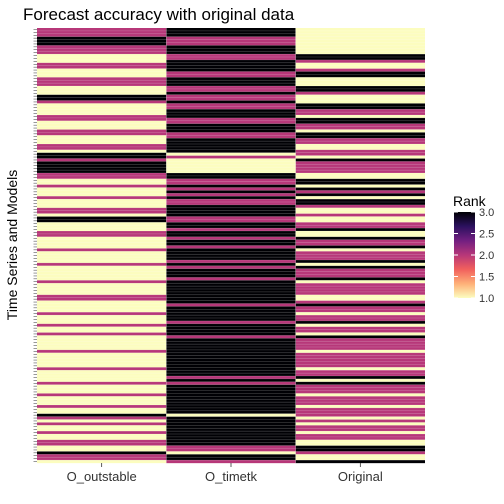 The image size is (504, 504). What do you see at coordinates (102, 476) in the screenshot?
I see `x-tick-label: O_outstable` at bounding box center [102, 476].